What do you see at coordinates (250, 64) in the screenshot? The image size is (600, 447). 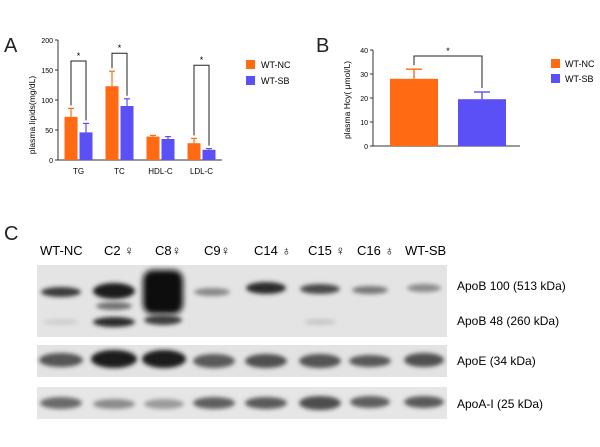 I see `legend-swatch-nc` at bounding box center [250, 64].